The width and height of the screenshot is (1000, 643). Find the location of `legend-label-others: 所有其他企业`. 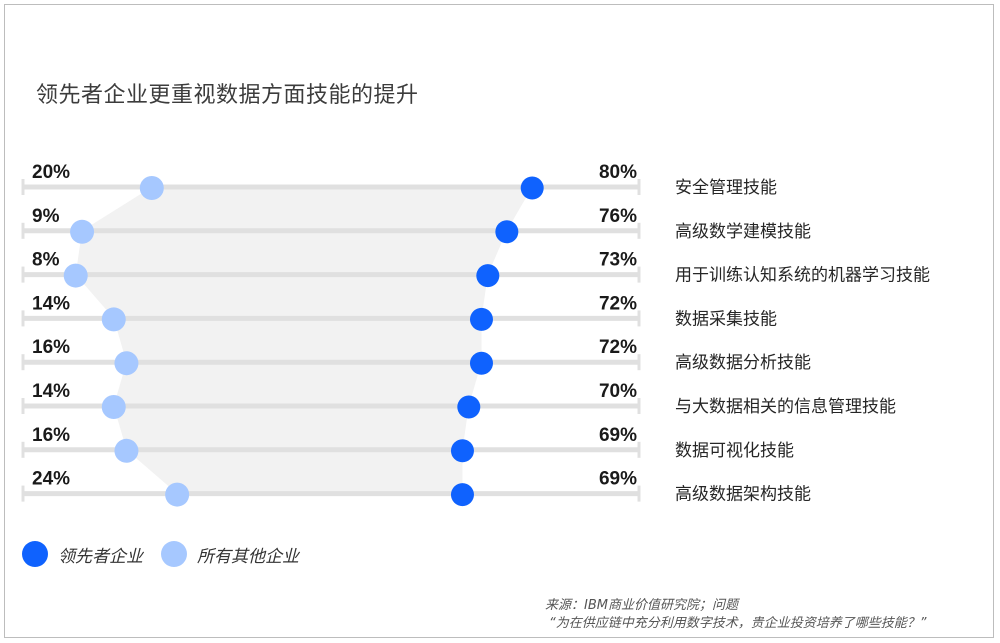

legend-label-others: 所有其他企业 is located at coordinates (248, 556).